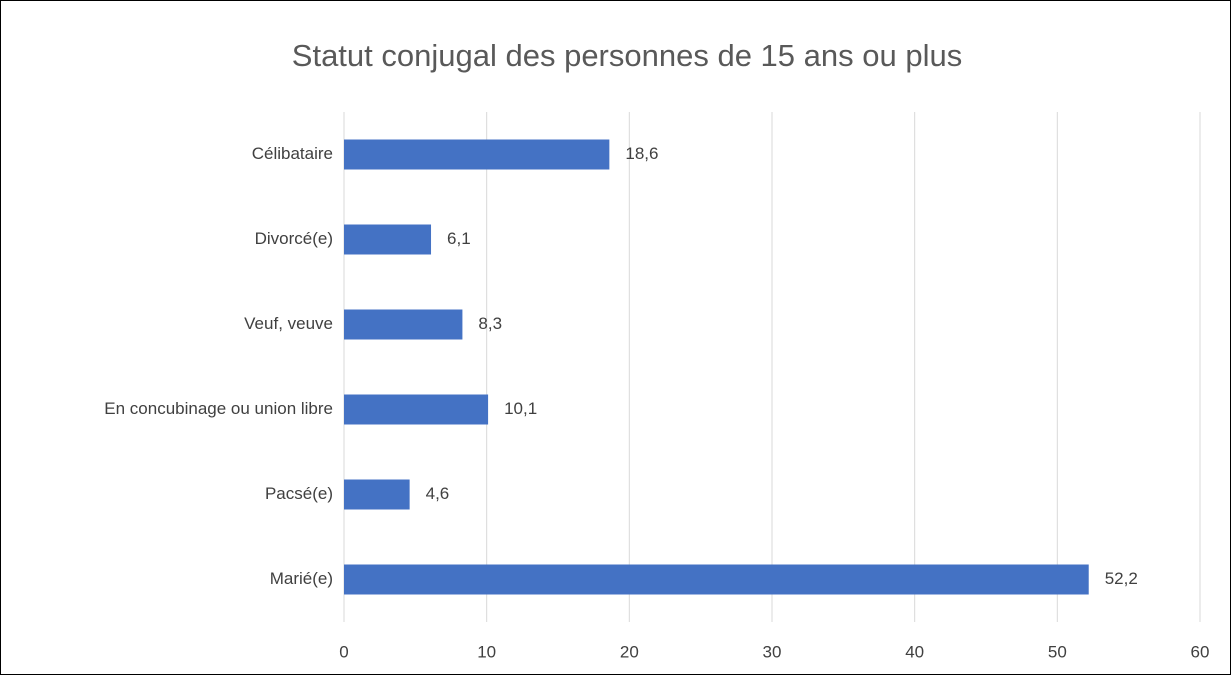 The height and width of the screenshot is (675, 1231). I want to click on data-label: 6,1, so click(459, 238).